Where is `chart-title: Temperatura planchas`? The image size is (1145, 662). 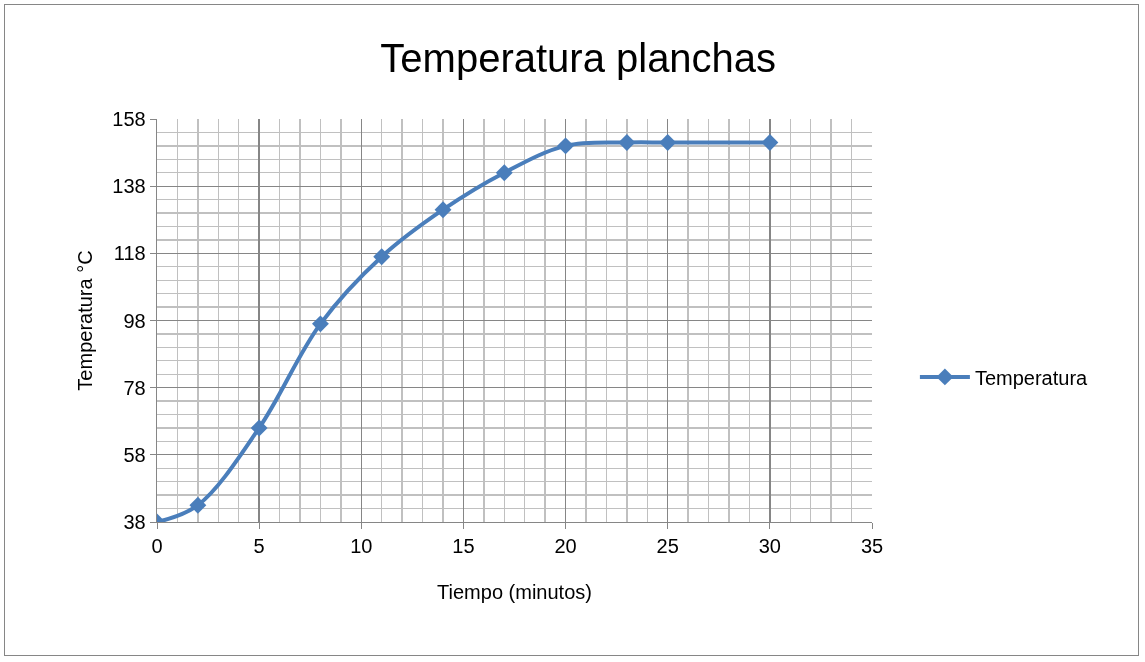 chart-title: Temperatura planchas is located at coordinates (578, 58).